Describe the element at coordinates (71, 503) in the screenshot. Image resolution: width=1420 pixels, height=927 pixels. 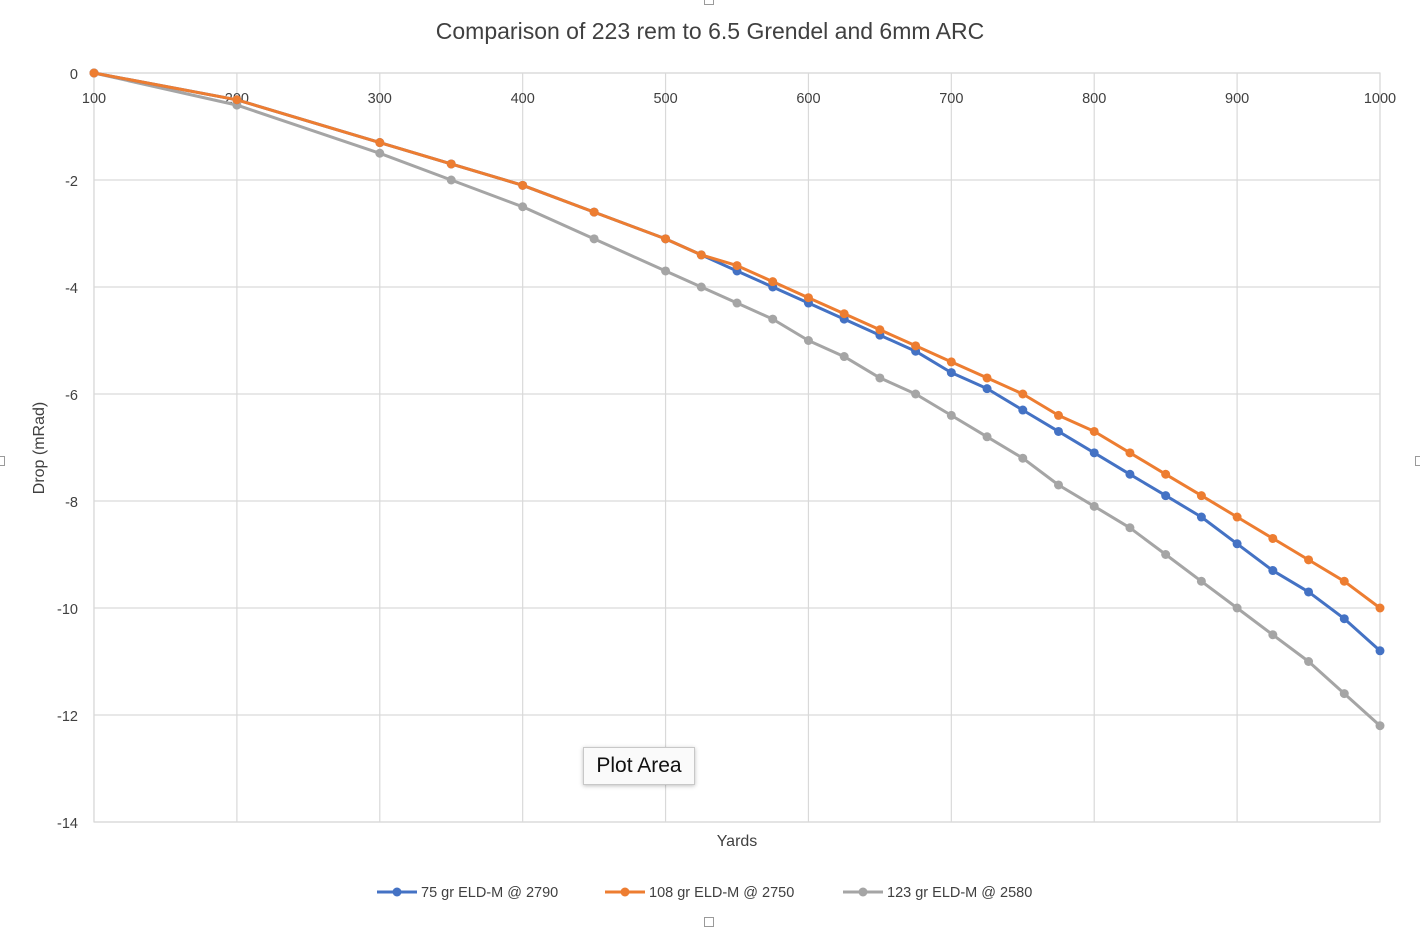
I see `y-tick-label: -8` at that location.